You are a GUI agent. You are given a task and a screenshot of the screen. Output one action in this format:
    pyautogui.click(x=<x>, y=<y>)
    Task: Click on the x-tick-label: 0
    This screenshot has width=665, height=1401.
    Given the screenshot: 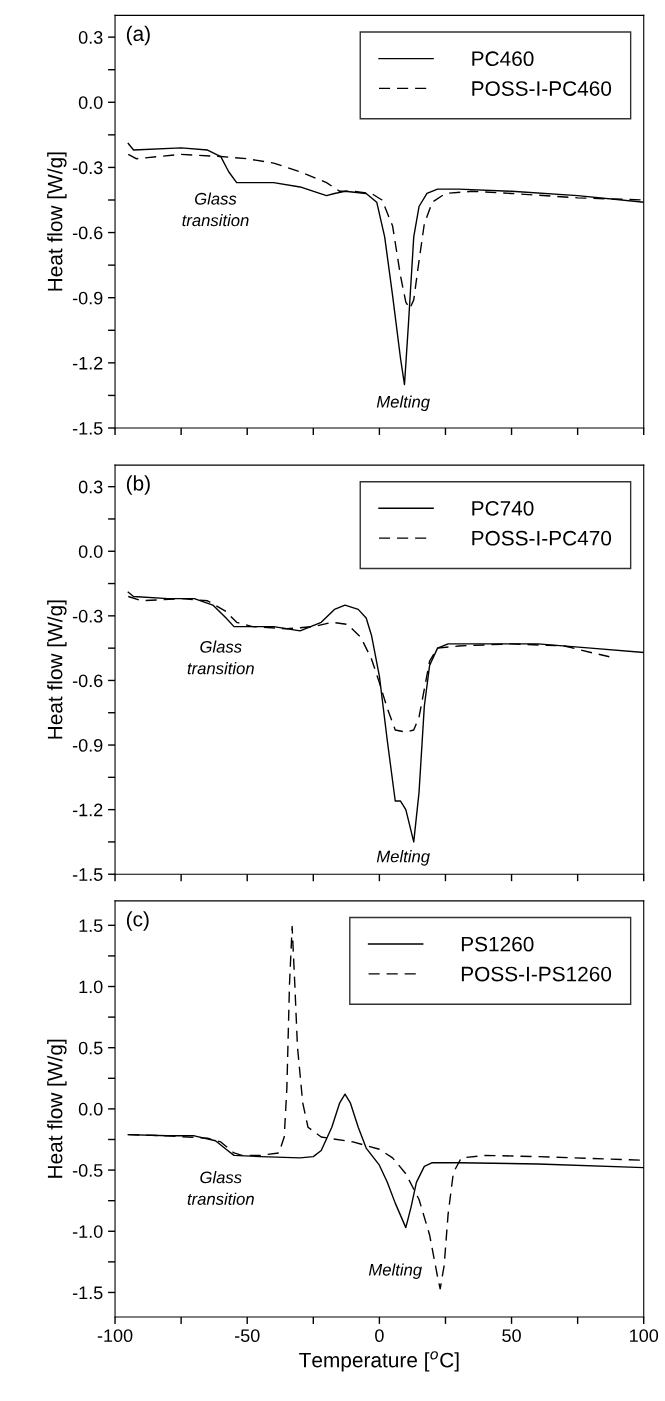 What is the action you would take?
    pyautogui.click(x=379, y=1336)
    